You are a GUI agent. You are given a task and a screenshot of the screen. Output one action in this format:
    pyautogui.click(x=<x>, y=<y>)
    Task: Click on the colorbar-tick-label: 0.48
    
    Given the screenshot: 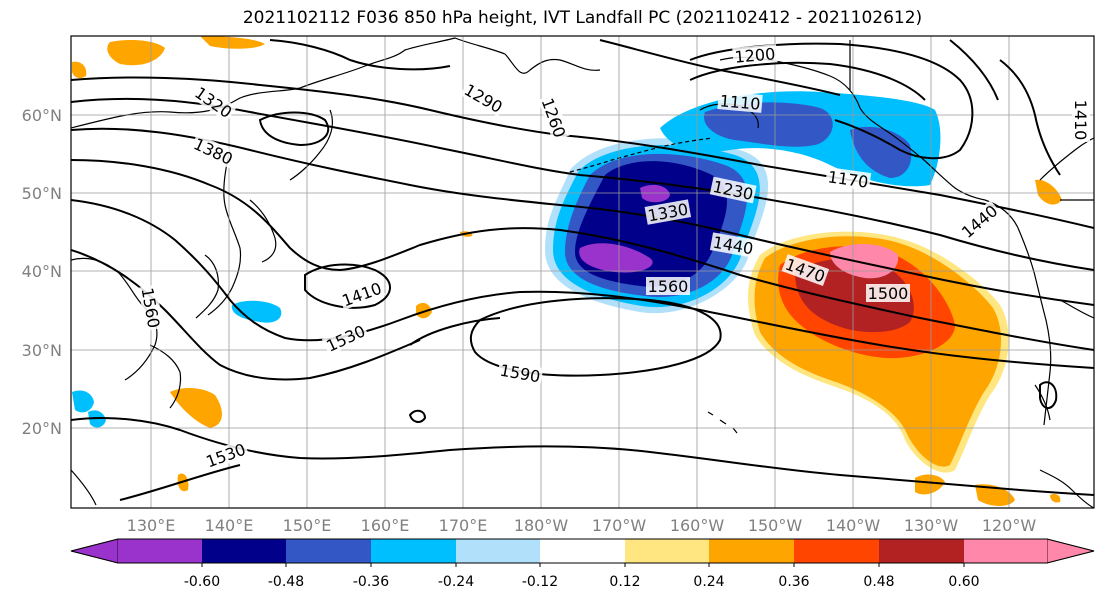 What is the action you would take?
    pyautogui.click(x=878, y=582)
    